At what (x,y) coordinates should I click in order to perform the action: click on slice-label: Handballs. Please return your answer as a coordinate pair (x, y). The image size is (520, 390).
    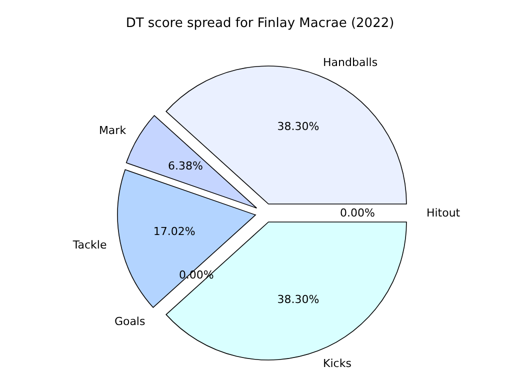
    Looking at the image, I should click on (350, 62).